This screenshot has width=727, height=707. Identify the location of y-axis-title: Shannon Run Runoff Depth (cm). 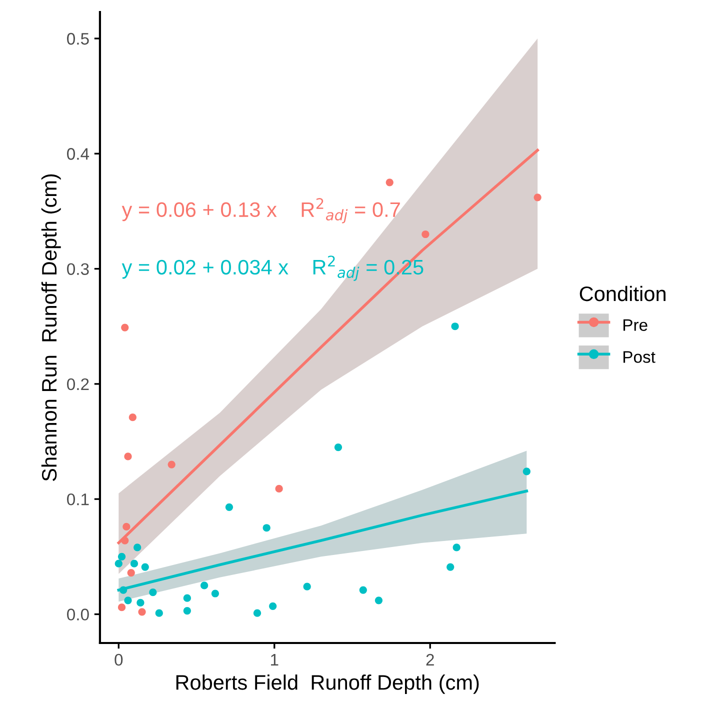
(51, 327).